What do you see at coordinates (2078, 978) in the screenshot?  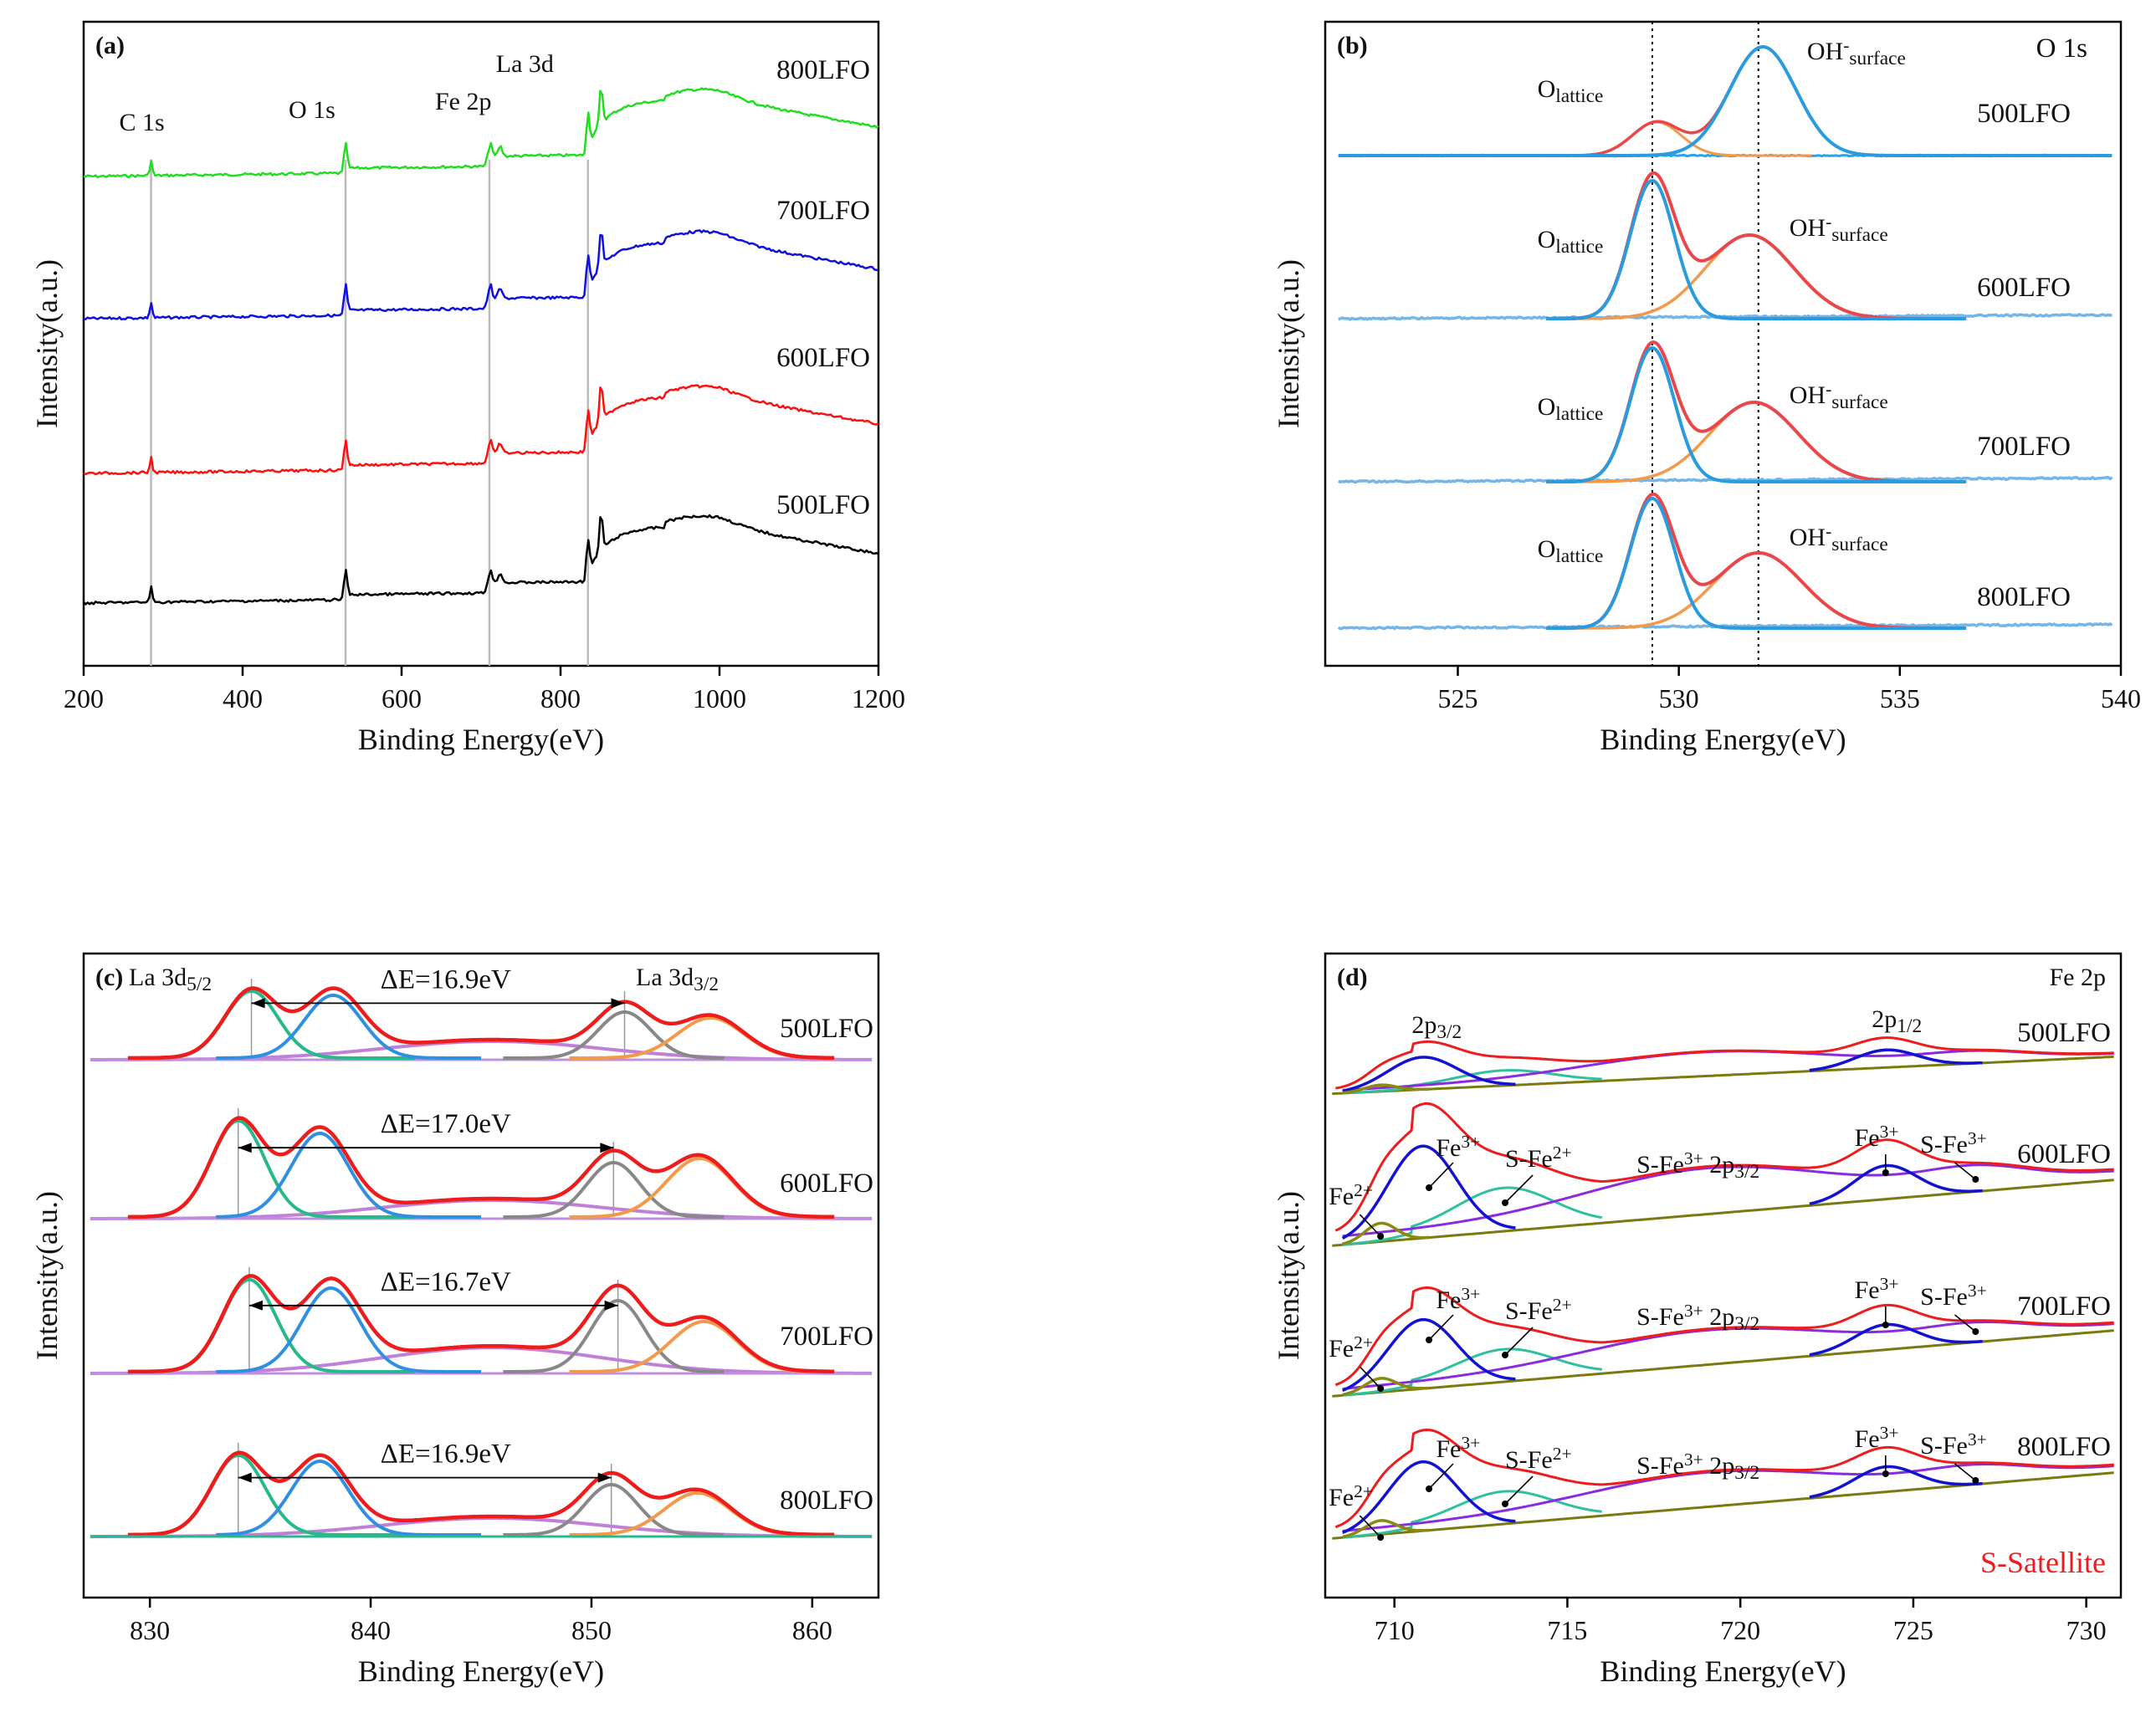 I see `spectrum-title-d: Fe 2p` at bounding box center [2078, 978].